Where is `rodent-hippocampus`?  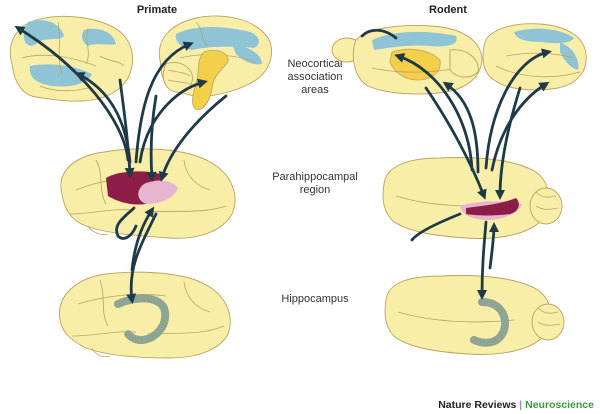 rodent-hippocampus is located at coordinates (489, 322).